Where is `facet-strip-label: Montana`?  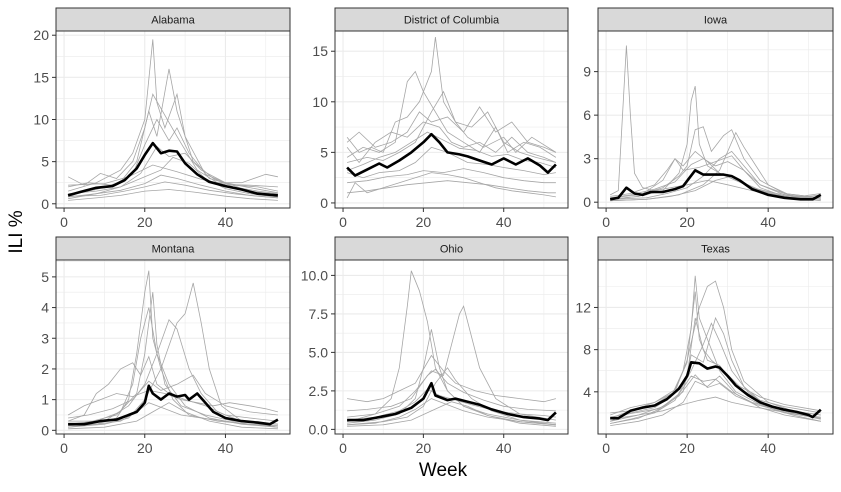 facet-strip-label: Montana is located at coordinates (174, 250).